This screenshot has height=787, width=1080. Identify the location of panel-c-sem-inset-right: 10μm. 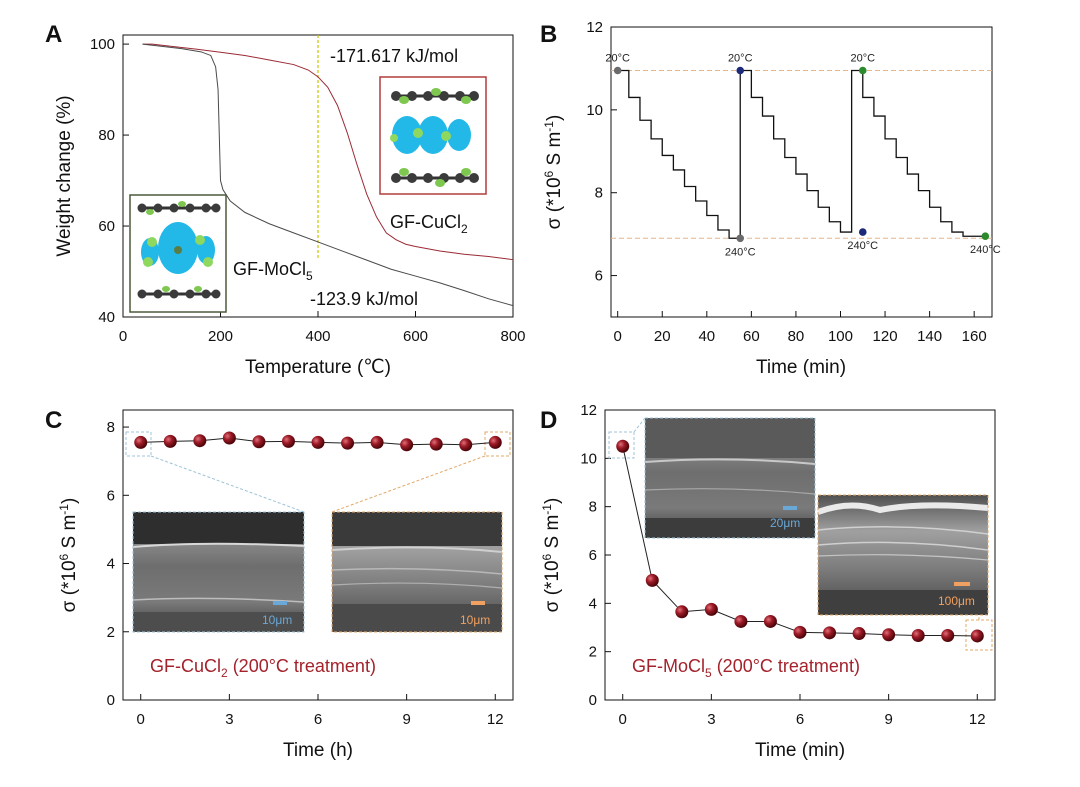
(417, 572).